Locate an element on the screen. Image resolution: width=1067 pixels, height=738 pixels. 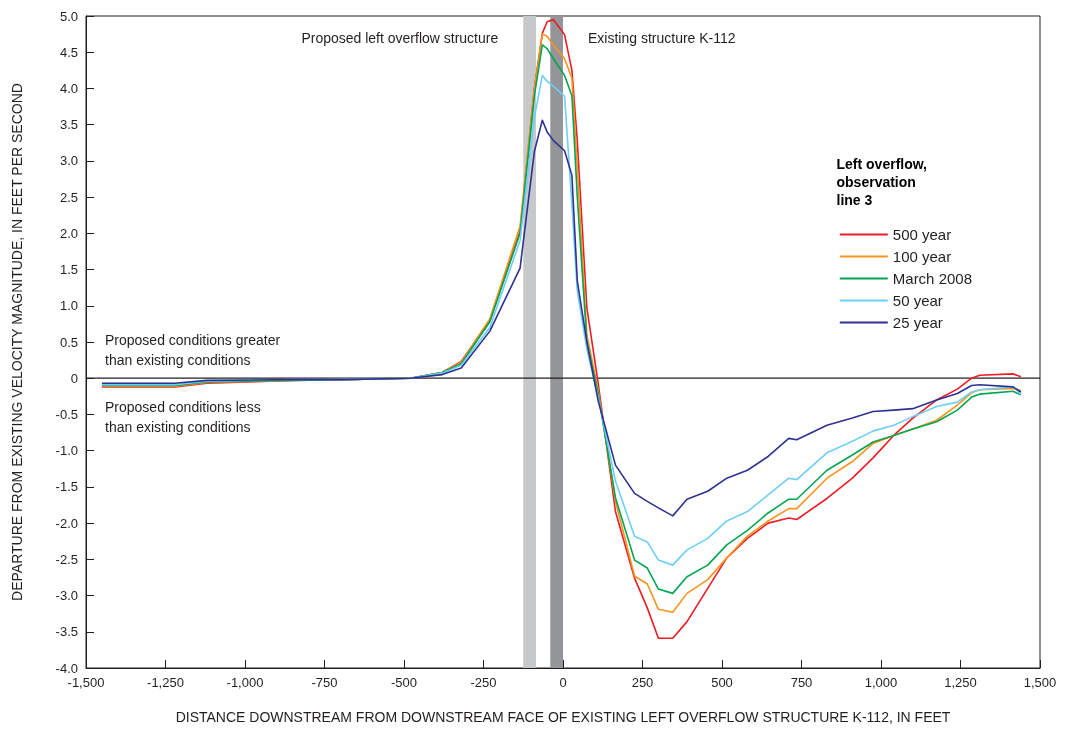
band-label: Existing structure K-112 is located at coordinates (662, 38).